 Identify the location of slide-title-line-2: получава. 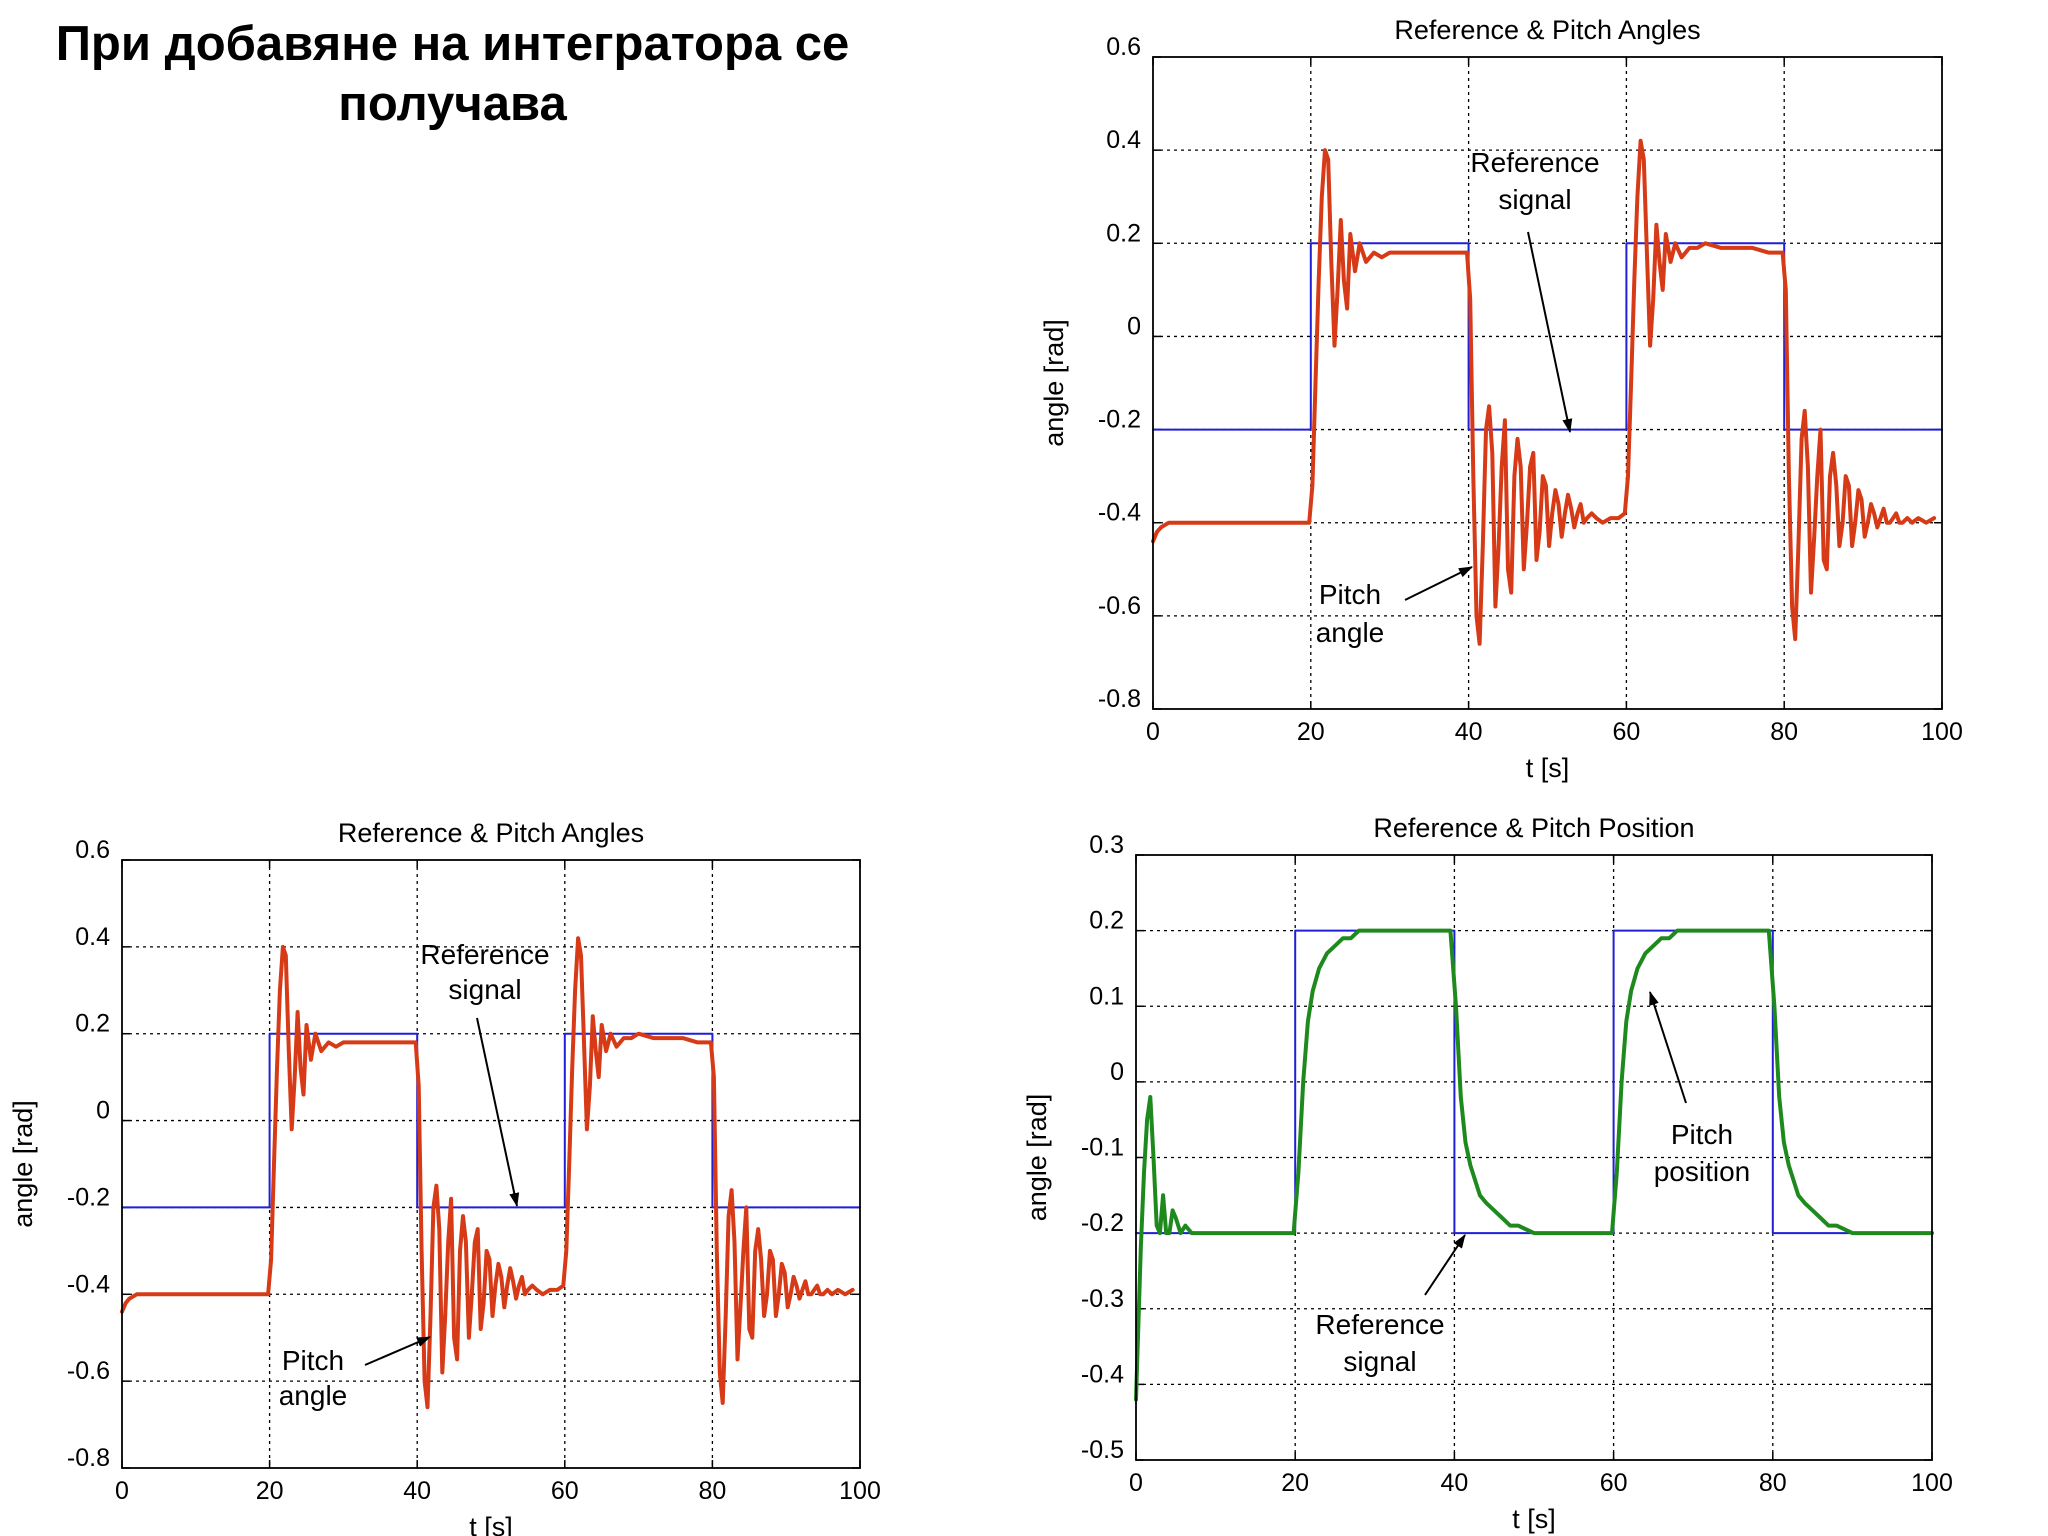
(452, 104).